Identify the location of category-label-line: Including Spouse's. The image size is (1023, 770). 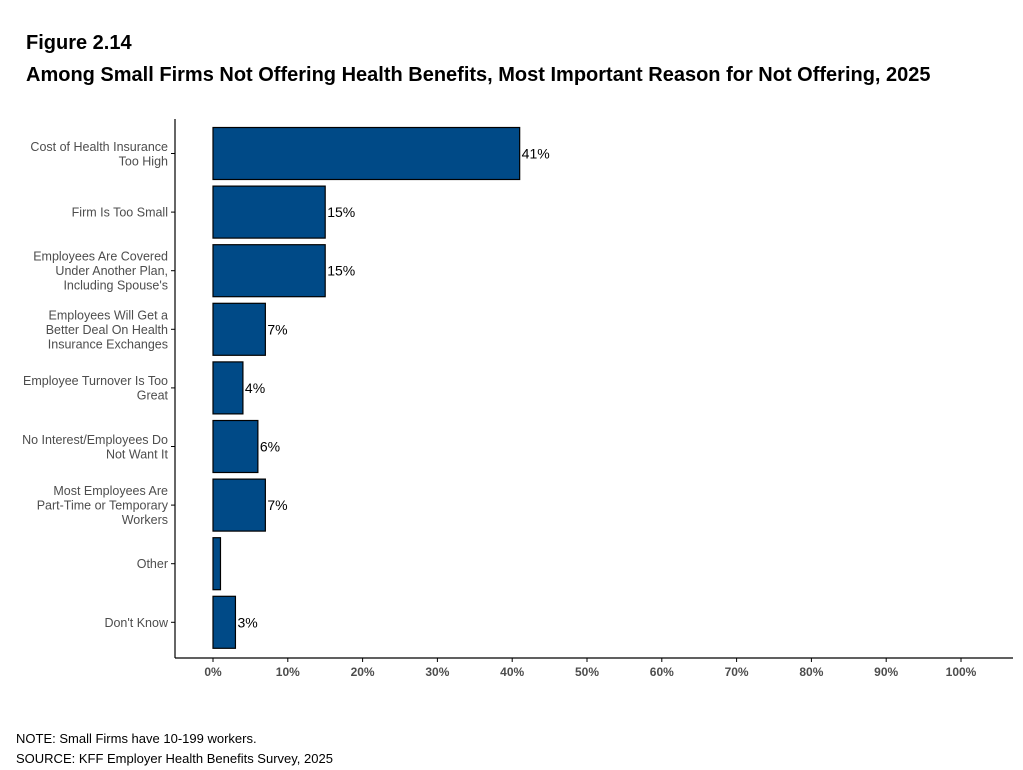
(115, 286).